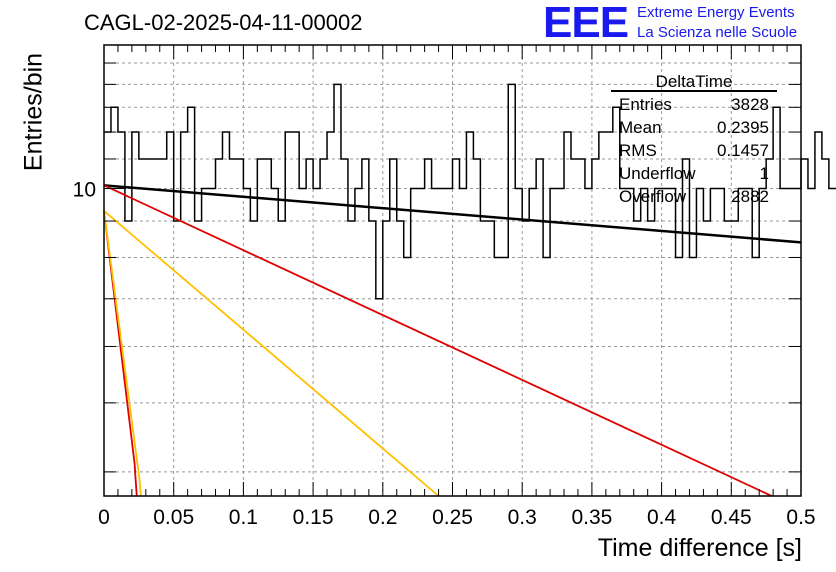 Image resolution: width=836 pixels, height=572 pixels. I want to click on x-tick-label: 0.35, so click(591, 517).